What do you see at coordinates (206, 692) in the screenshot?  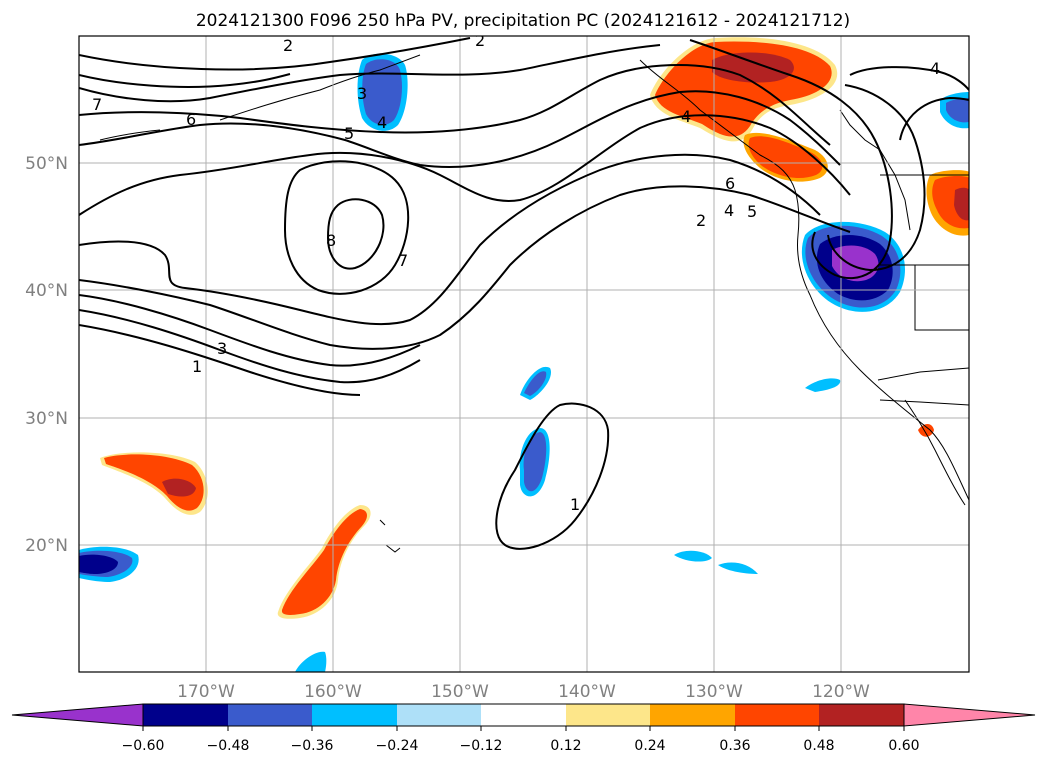 I see `lon-label: 170°W` at bounding box center [206, 692].